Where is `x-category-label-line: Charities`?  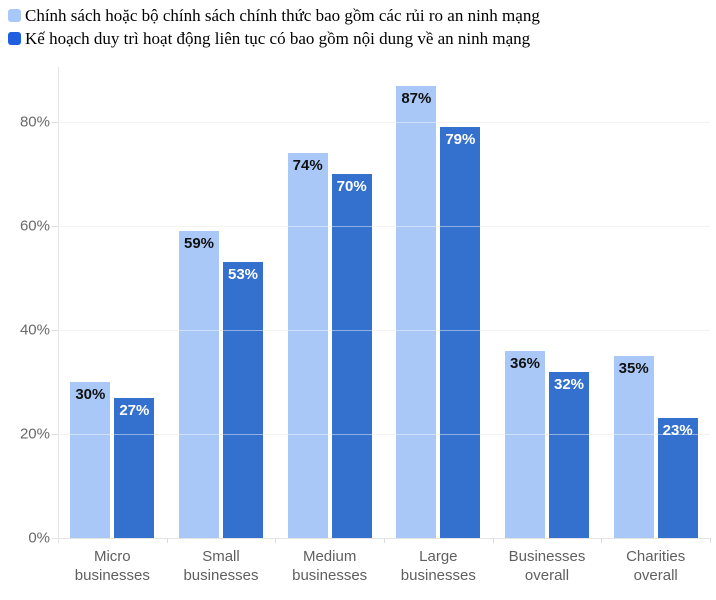
x-category-label-line: Charities is located at coordinates (656, 556).